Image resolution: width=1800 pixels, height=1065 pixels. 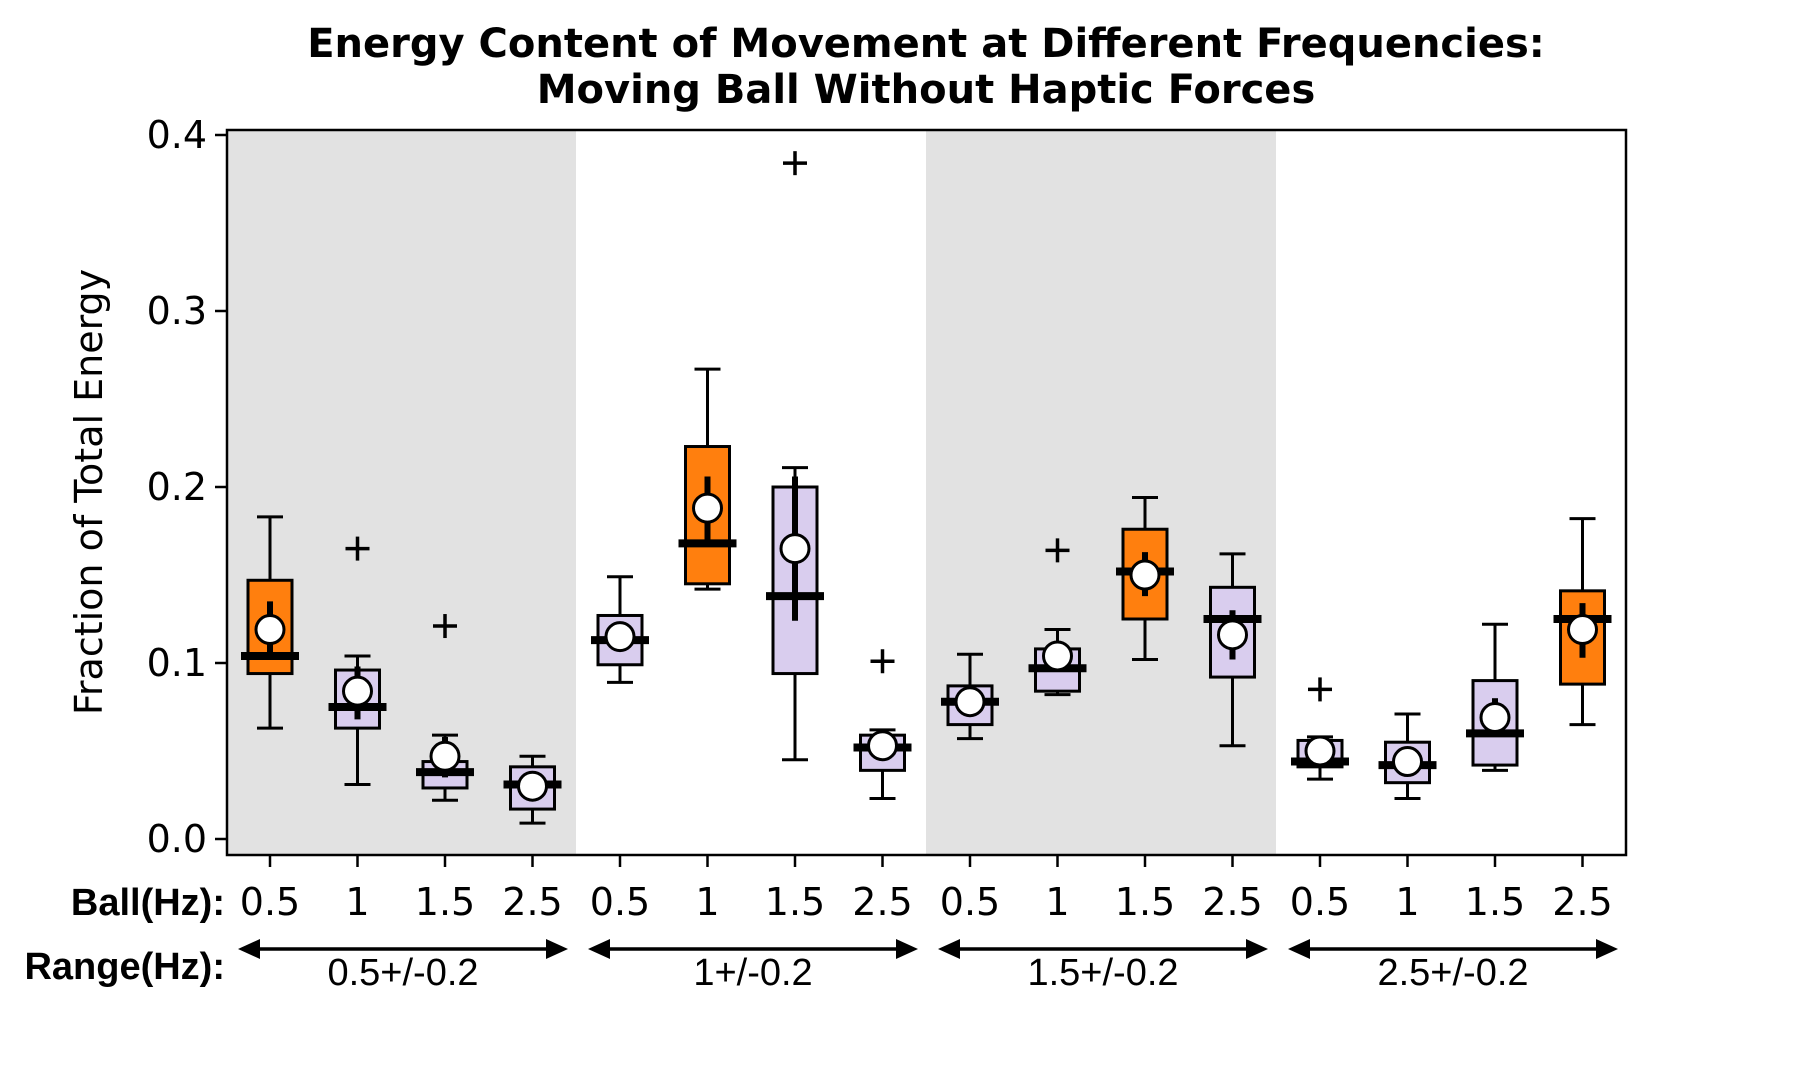 I want to click on y-tick-label: 0.1, so click(x=177, y=663).